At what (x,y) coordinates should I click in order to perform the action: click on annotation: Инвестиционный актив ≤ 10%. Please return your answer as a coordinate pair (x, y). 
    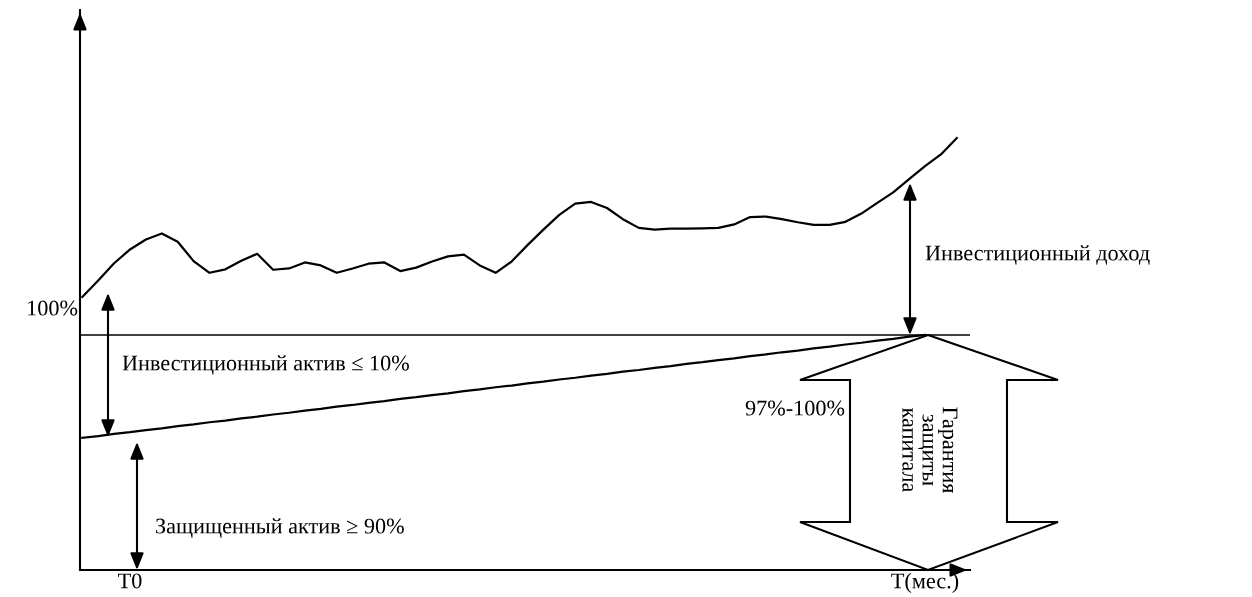
    Looking at the image, I should click on (265, 365).